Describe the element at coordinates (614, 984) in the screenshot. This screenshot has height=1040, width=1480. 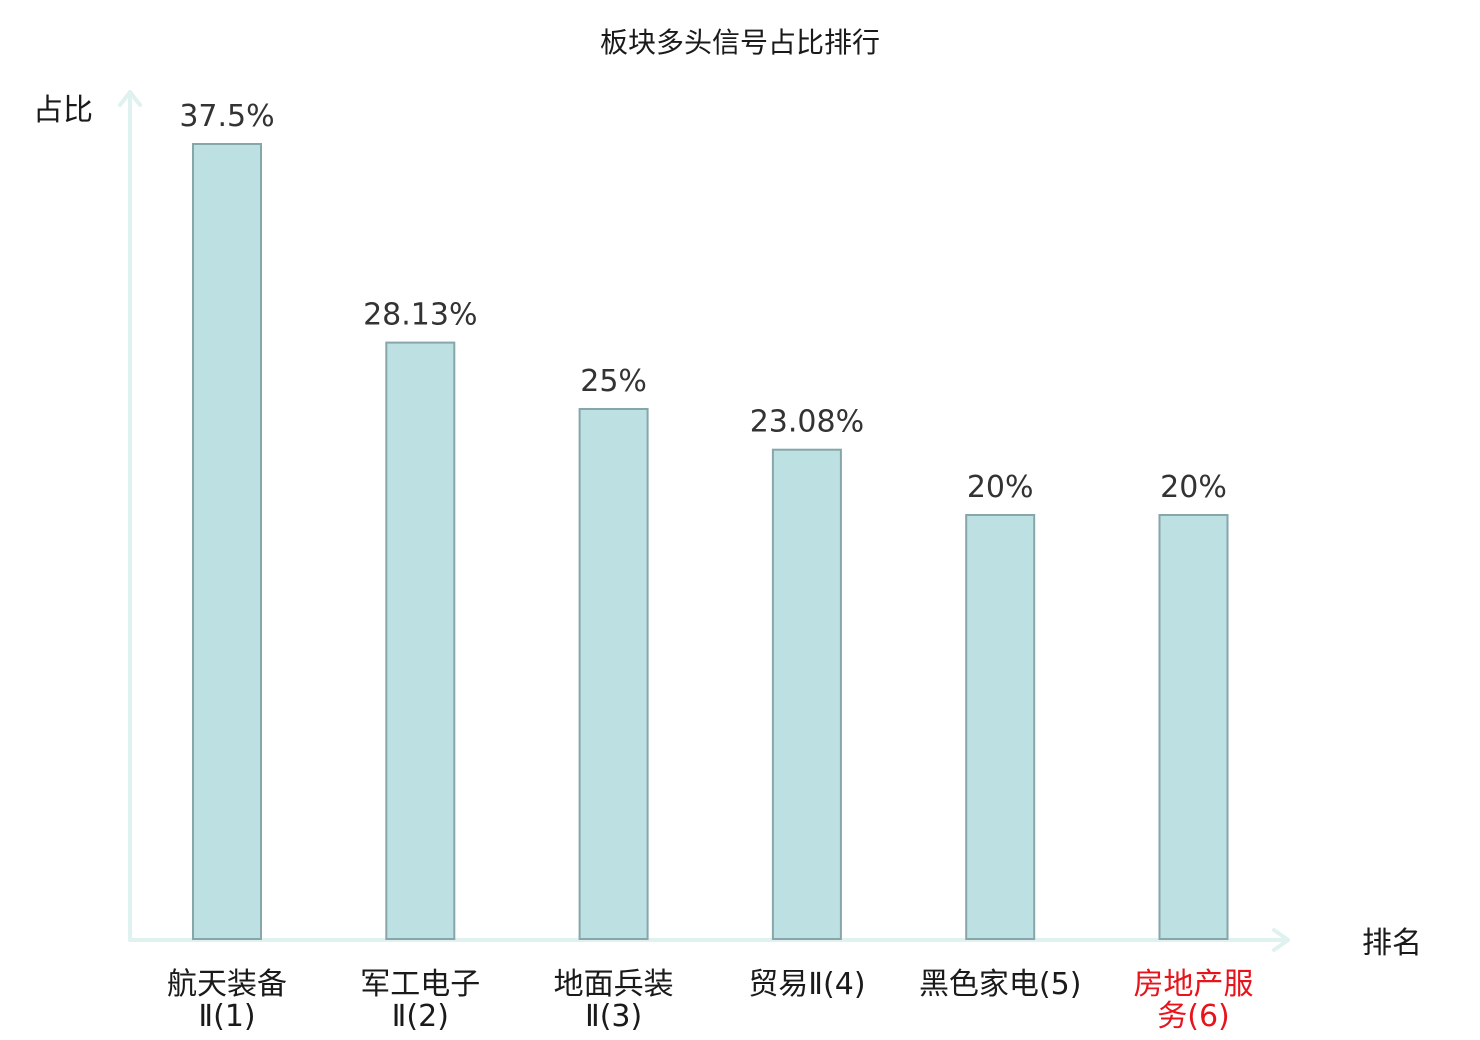
I see `category-label-line: 地面兵装` at that location.